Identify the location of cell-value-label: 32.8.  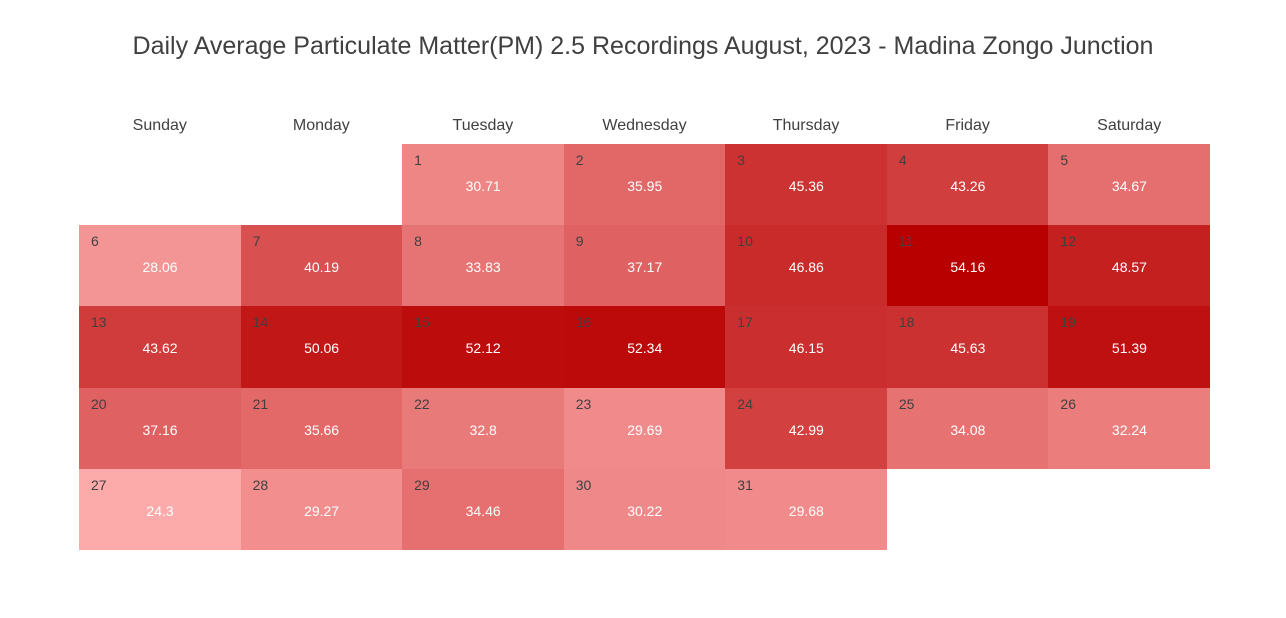
(483, 429).